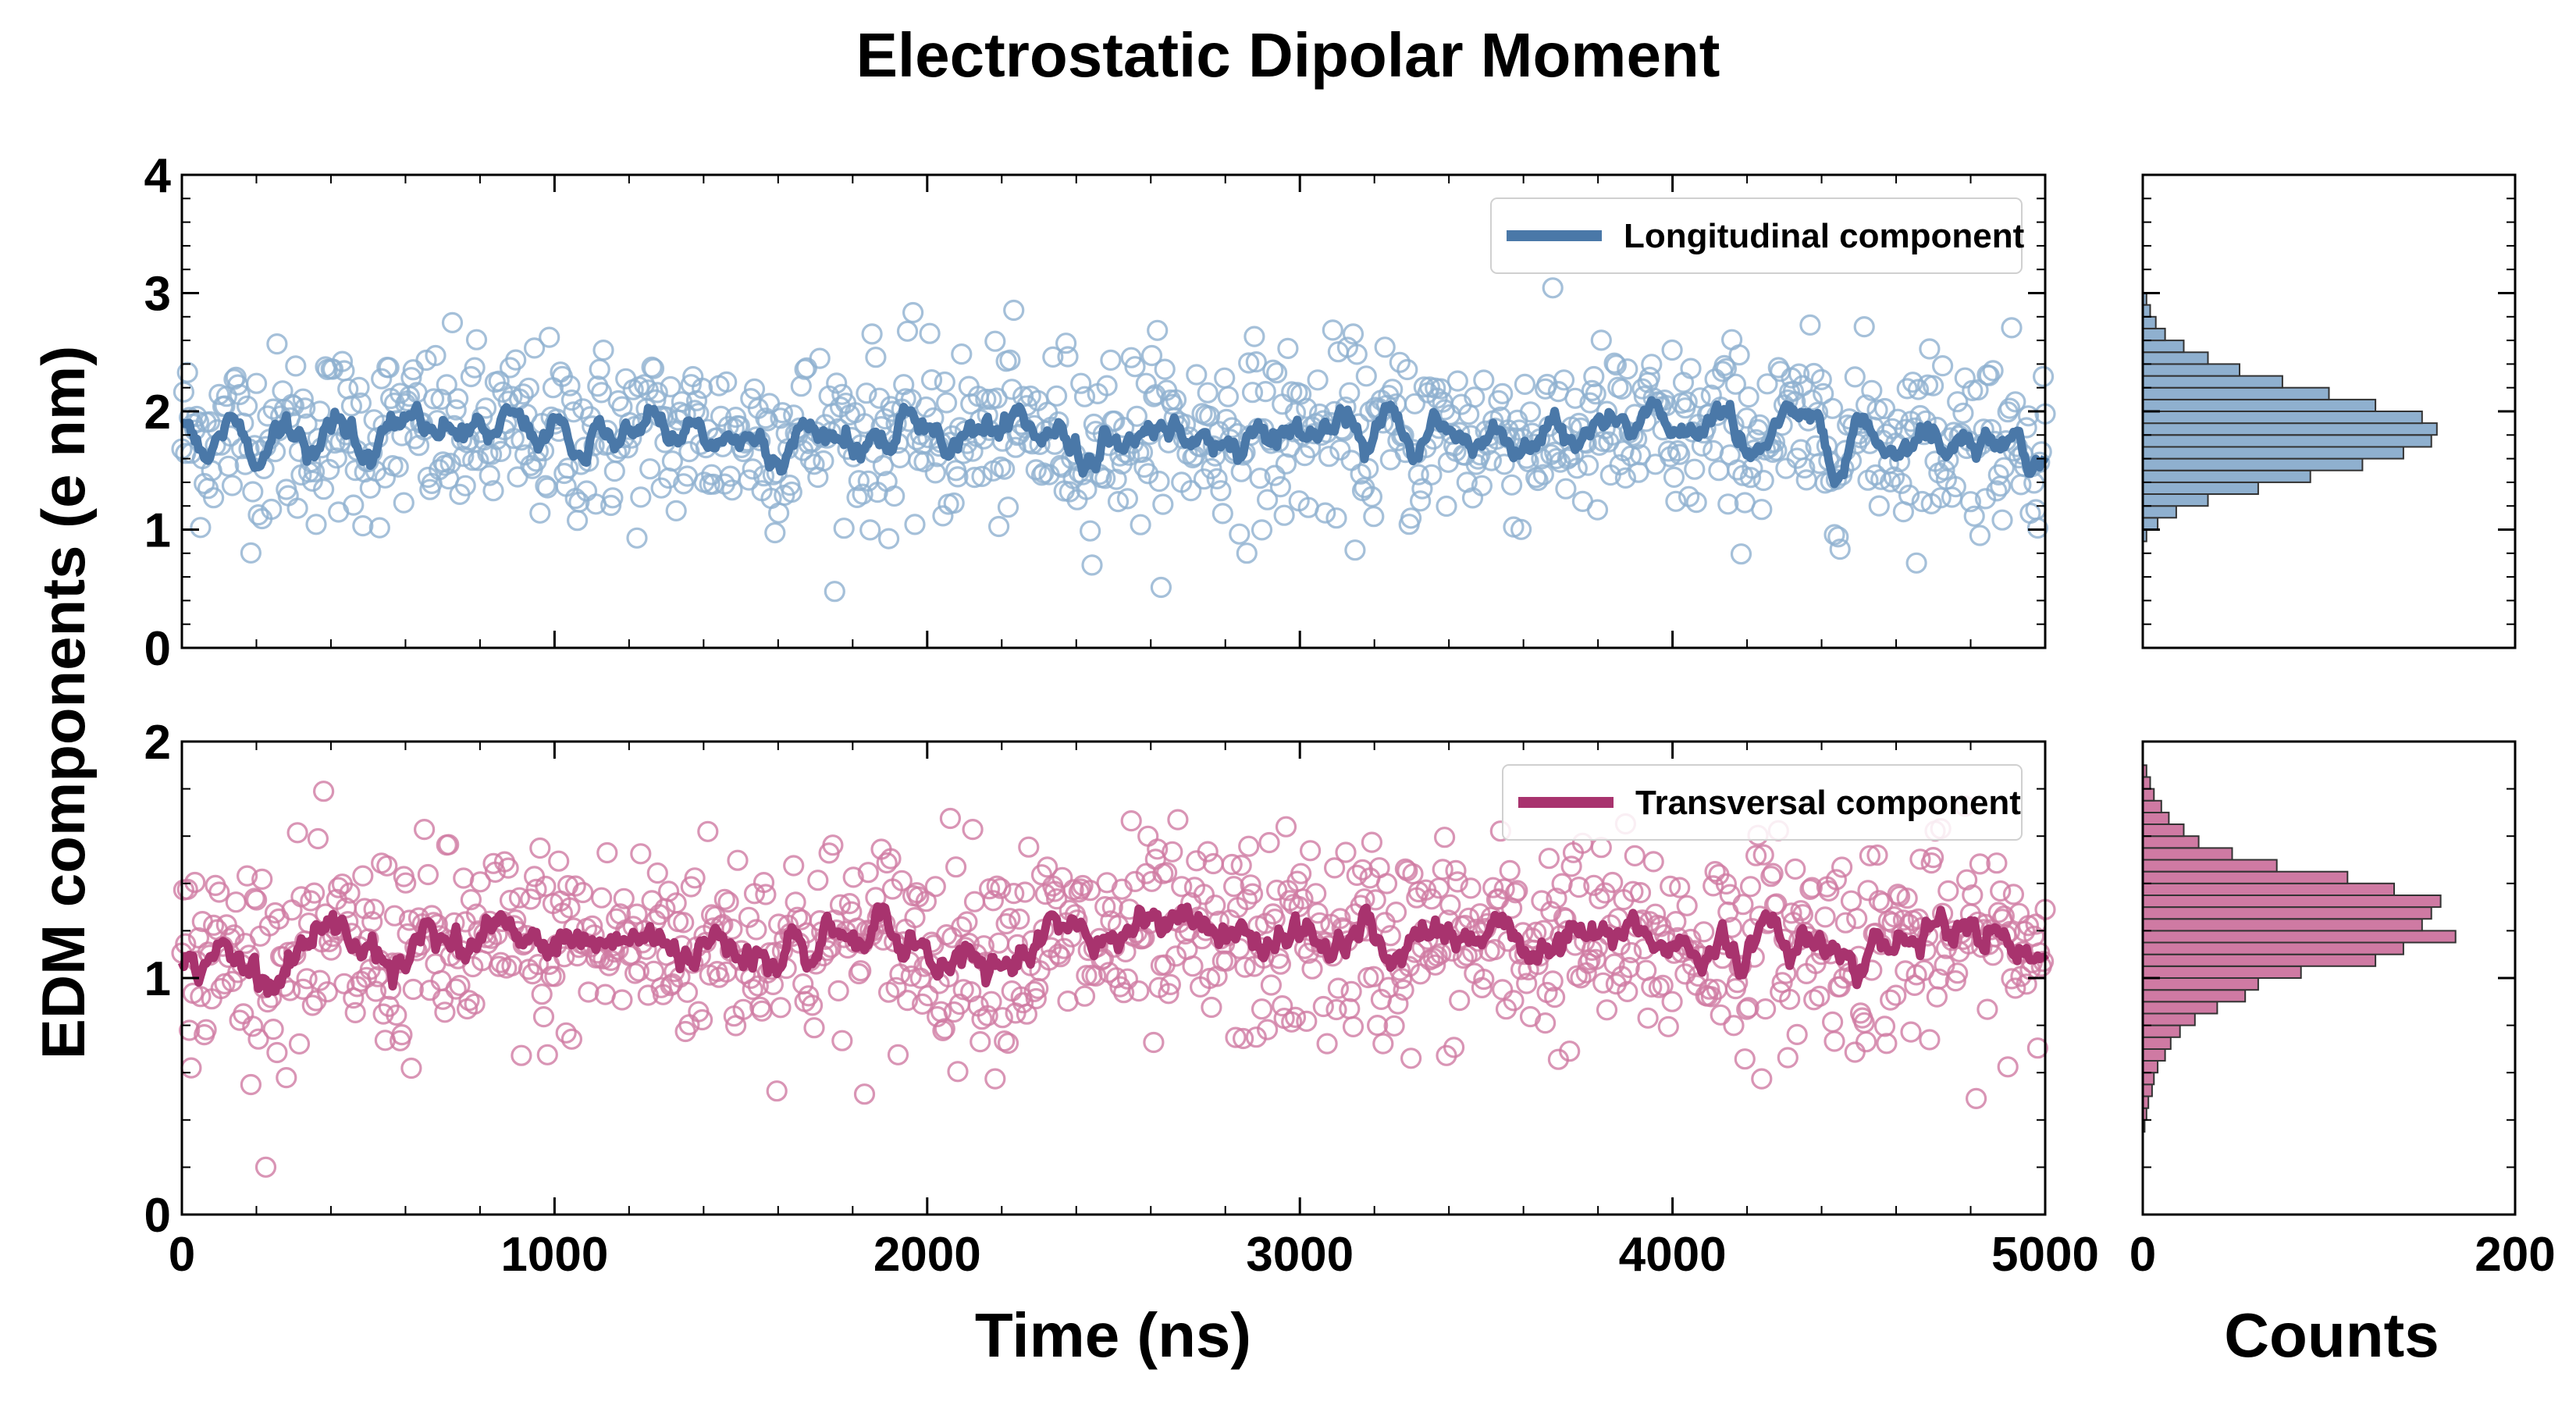 The width and height of the screenshot is (2576, 1405). Describe the element at coordinates (2515, 1255) in the screenshot. I see `hist-x-tick-label: 200` at that location.